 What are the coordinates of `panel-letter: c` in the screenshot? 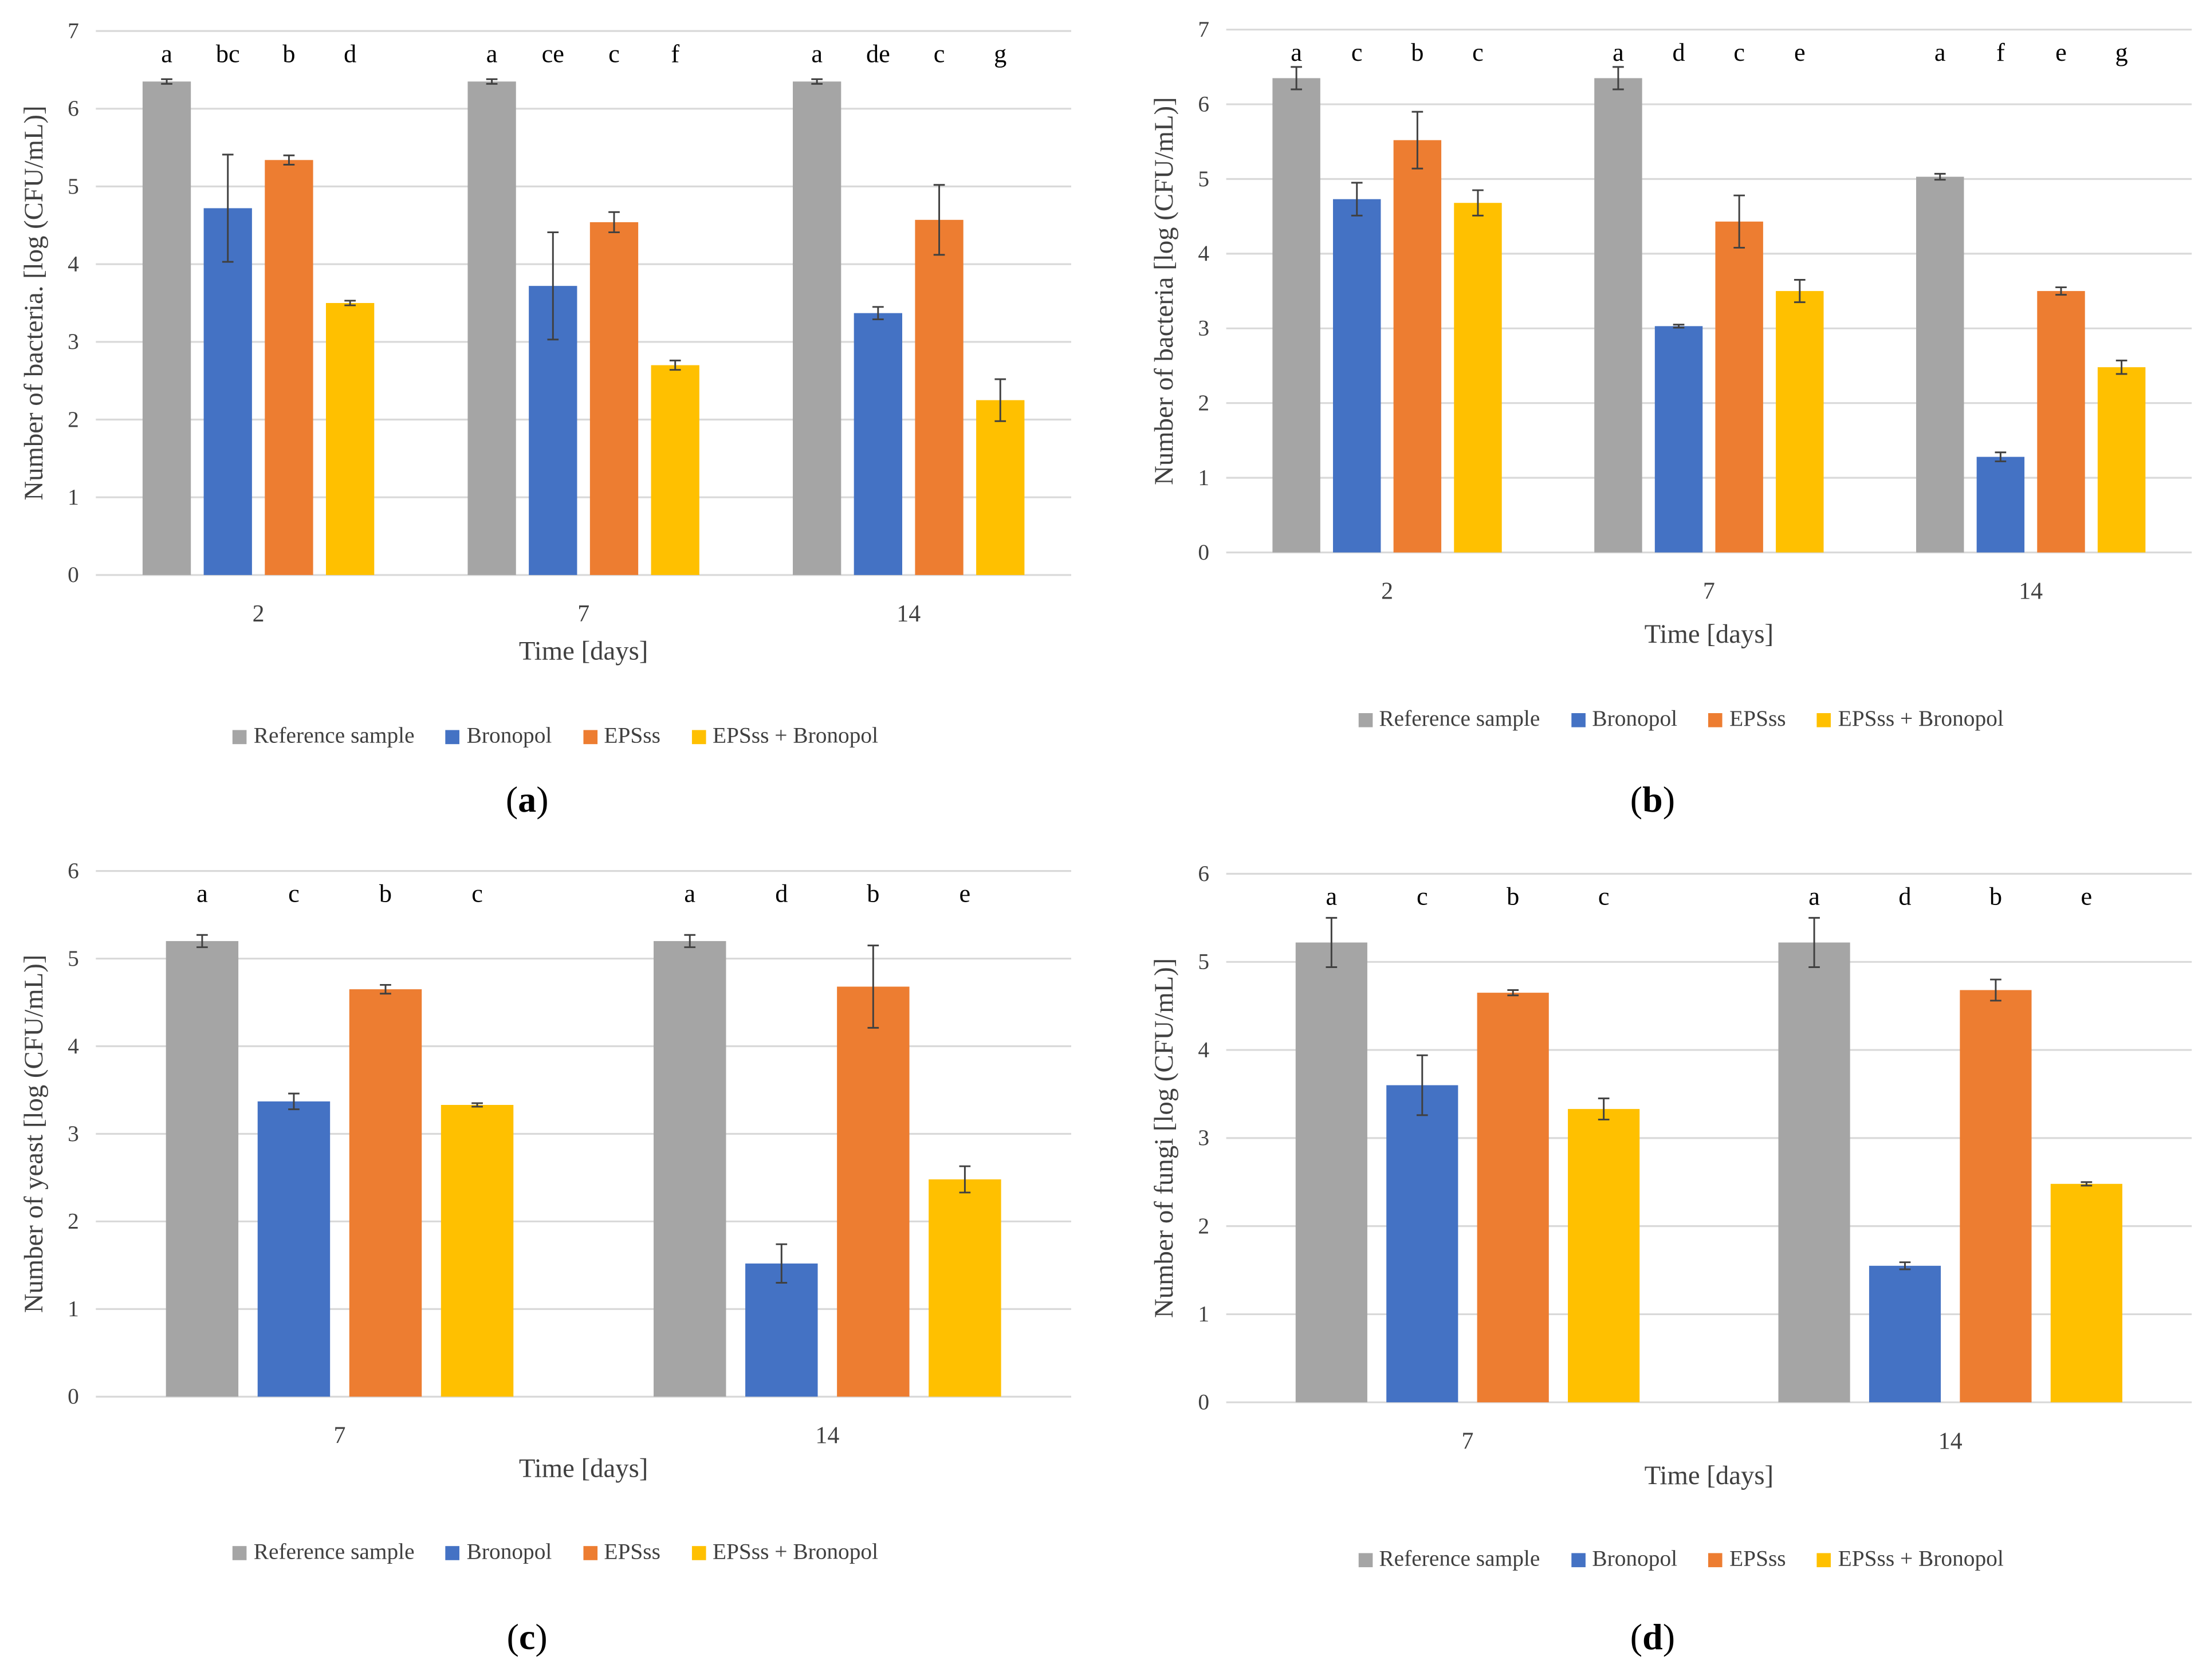 It's located at (527, 1637).